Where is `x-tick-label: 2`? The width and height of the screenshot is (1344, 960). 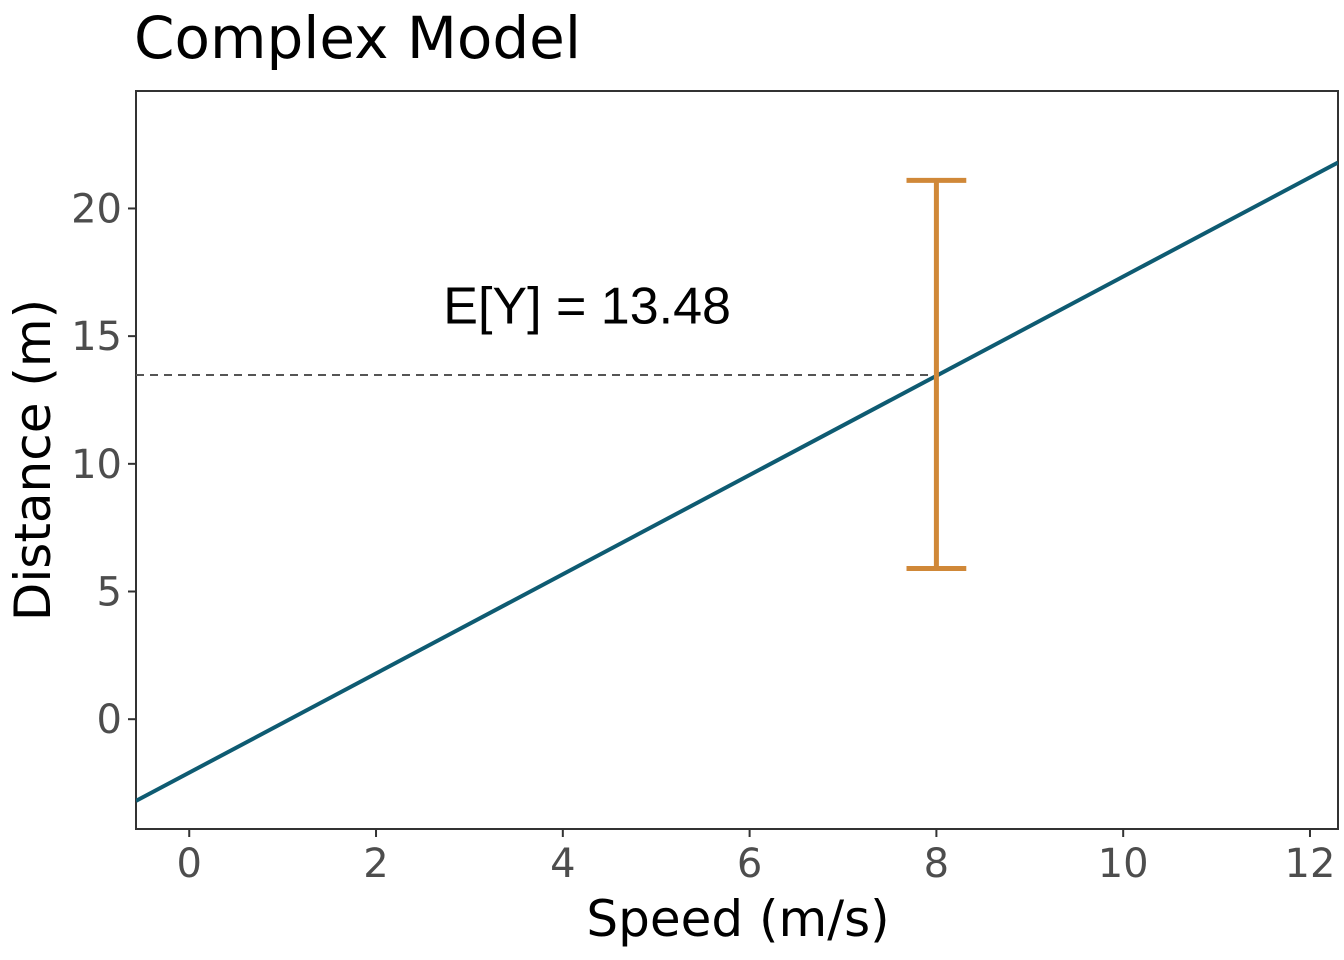
x-tick-label: 2 is located at coordinates (375, 864).